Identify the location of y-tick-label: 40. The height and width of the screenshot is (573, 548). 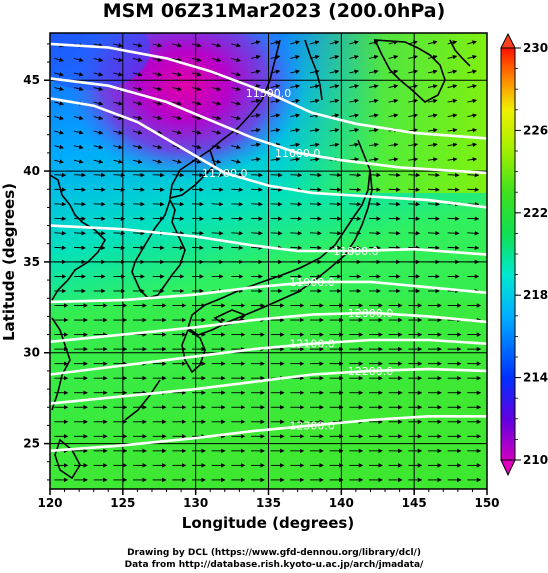
(31, 171).